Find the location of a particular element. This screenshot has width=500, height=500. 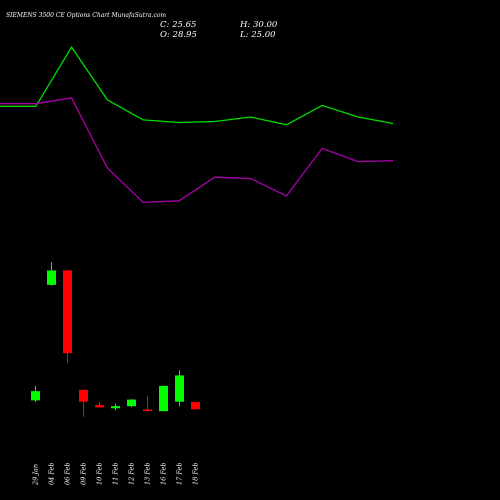

x-tick-label: 10 Feb is located at coordinates (100, 474).